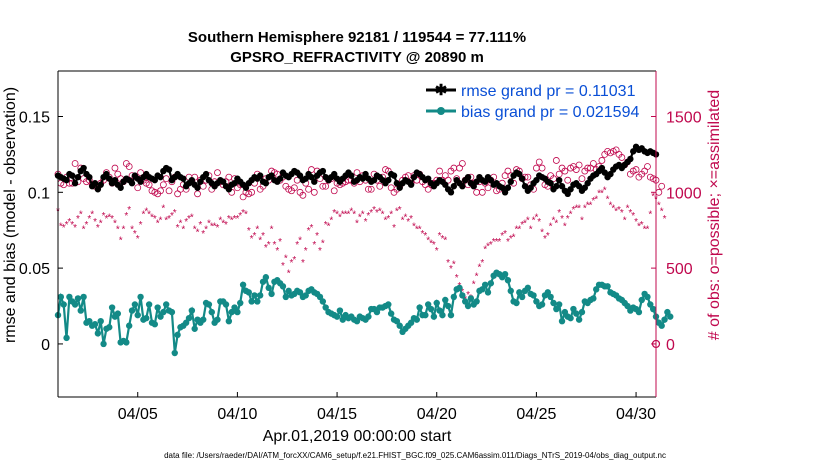 This screenshot has height=470, width=830. I want to click on legend-bias-marker, so click(441, 111).